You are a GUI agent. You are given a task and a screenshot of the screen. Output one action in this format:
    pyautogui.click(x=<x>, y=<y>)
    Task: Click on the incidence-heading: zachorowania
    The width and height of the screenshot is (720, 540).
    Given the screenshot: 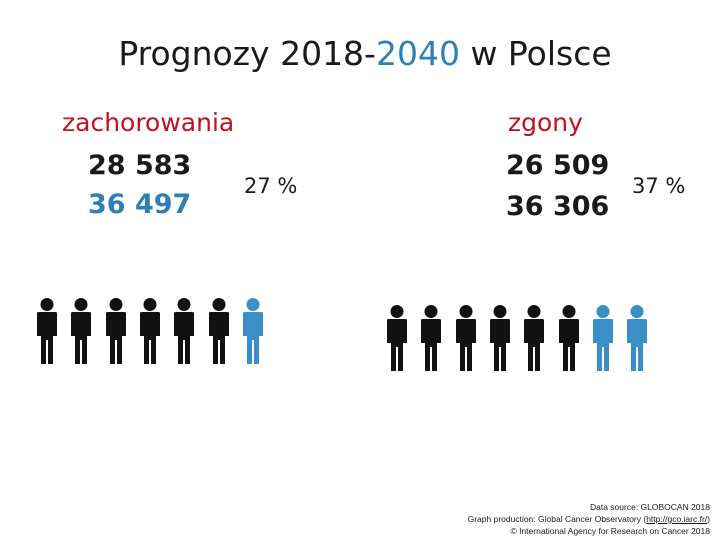 What is the action you would take?
    pyautogui.click(x=148, y=122)
    